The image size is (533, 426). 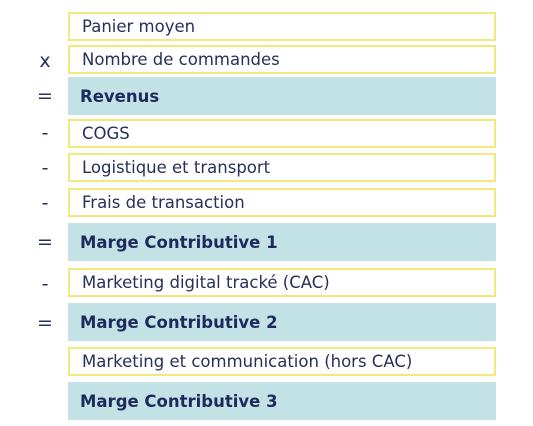 I want to click on row-panier-moyen: Panier moyen, so click(x=282, y=26).